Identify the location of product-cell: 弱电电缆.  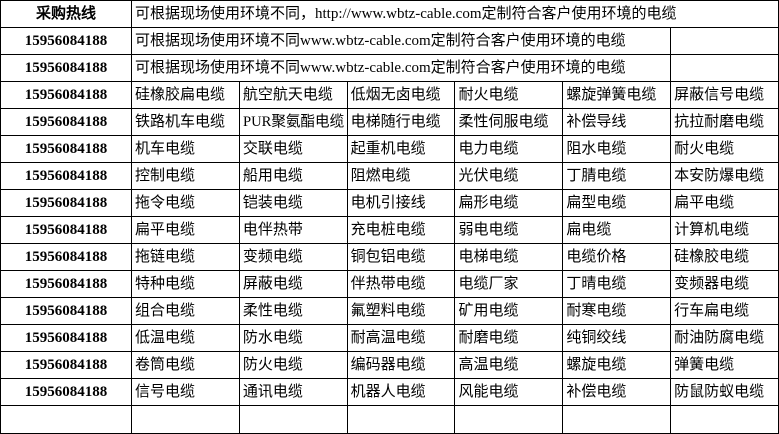
(509, 230).